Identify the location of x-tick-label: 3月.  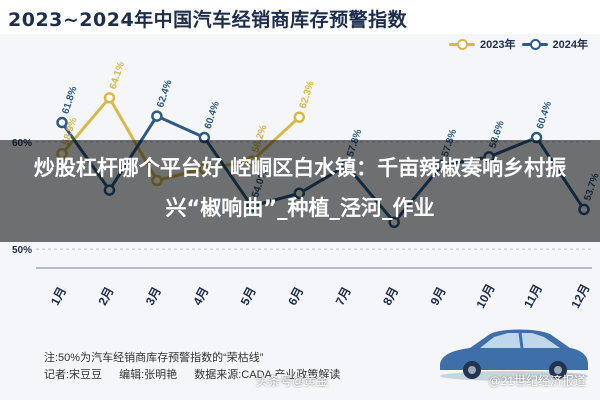
(153, 296).